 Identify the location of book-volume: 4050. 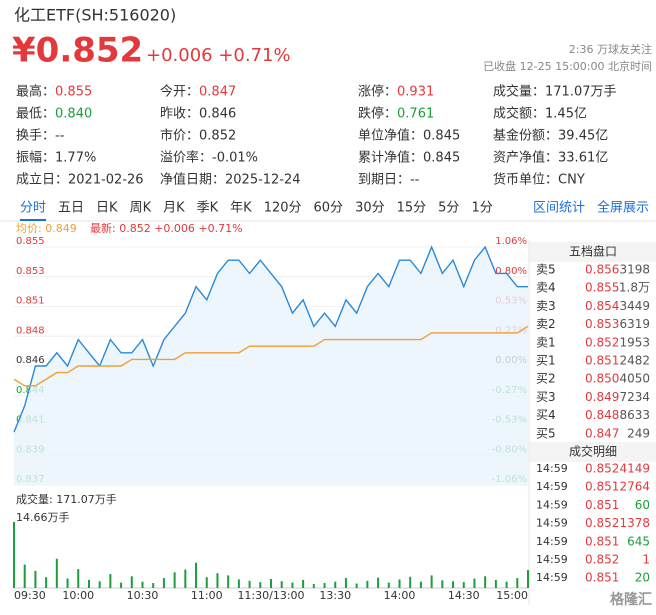
(634, 379).